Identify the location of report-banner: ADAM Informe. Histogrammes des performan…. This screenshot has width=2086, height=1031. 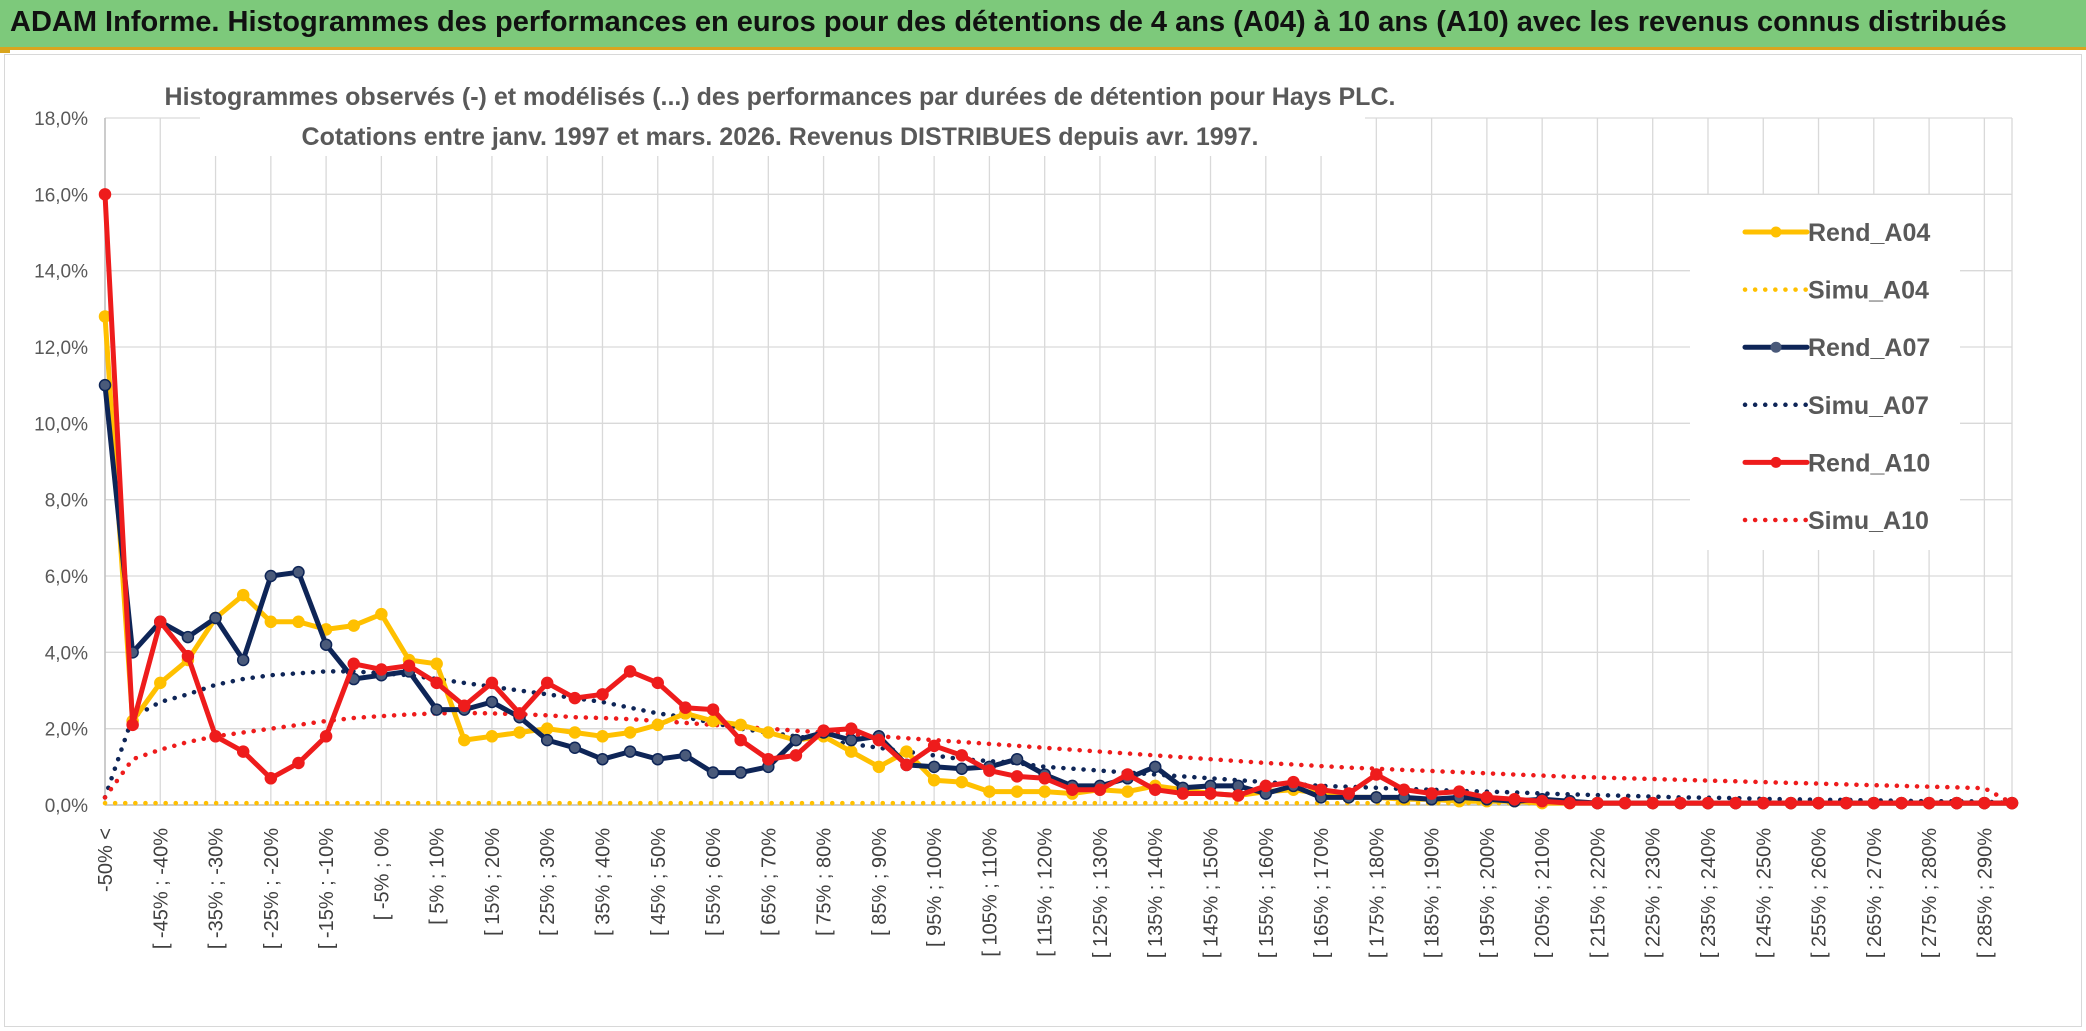
(1043, 25).